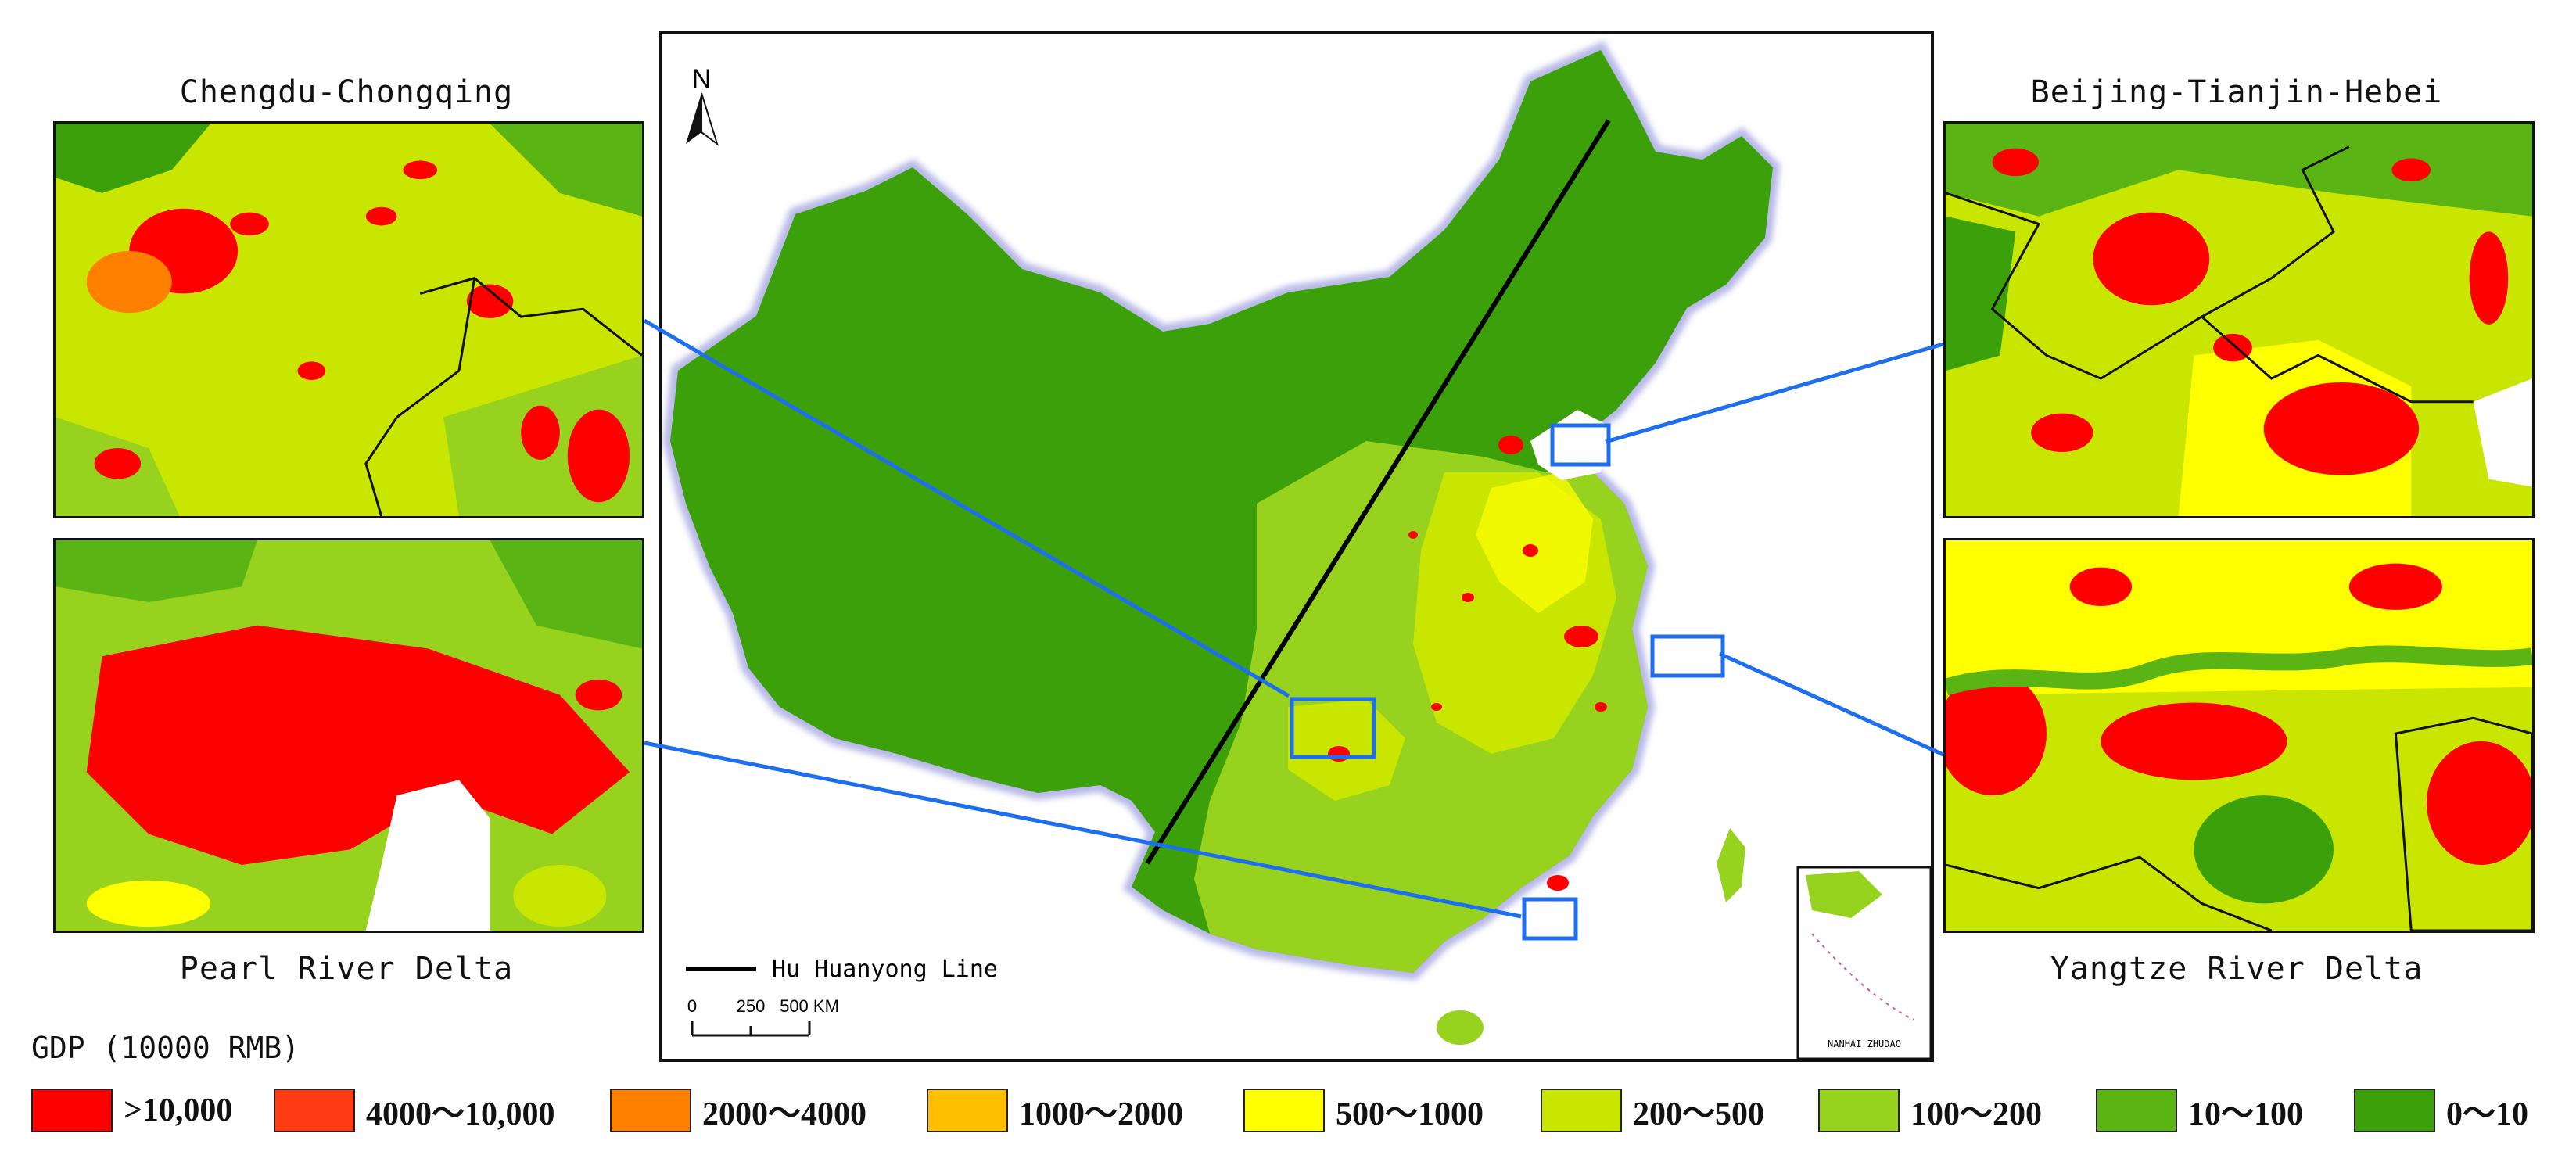 The image size is (2576, 1155). Describe the element at coordinates (1699, 1114) in the screenshot. I see `legend-label: 200～500` at that location.